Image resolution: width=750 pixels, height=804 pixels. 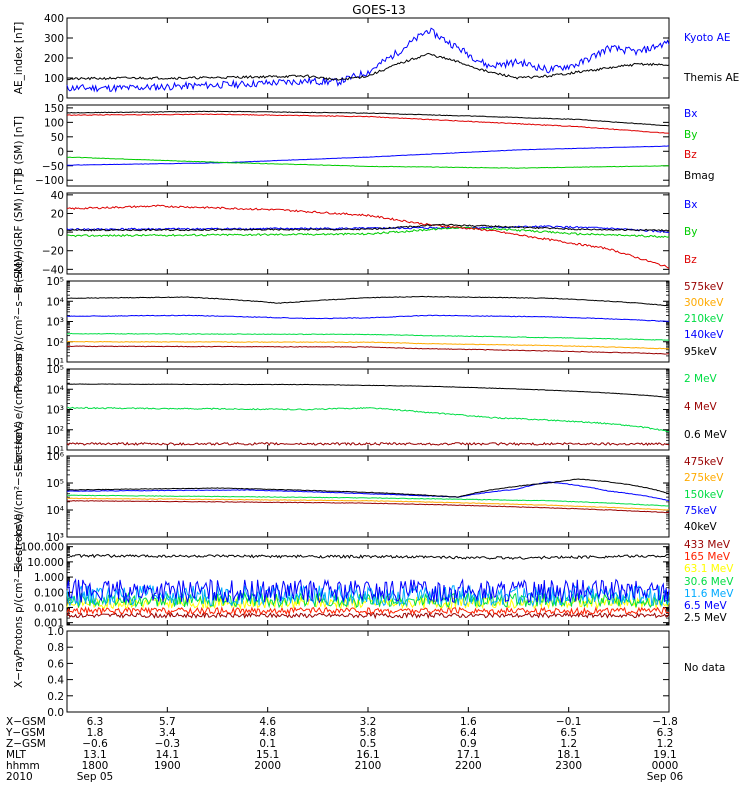 I want to click on x-axis-row-label: Z−GSM, so click(x=26, y=744).